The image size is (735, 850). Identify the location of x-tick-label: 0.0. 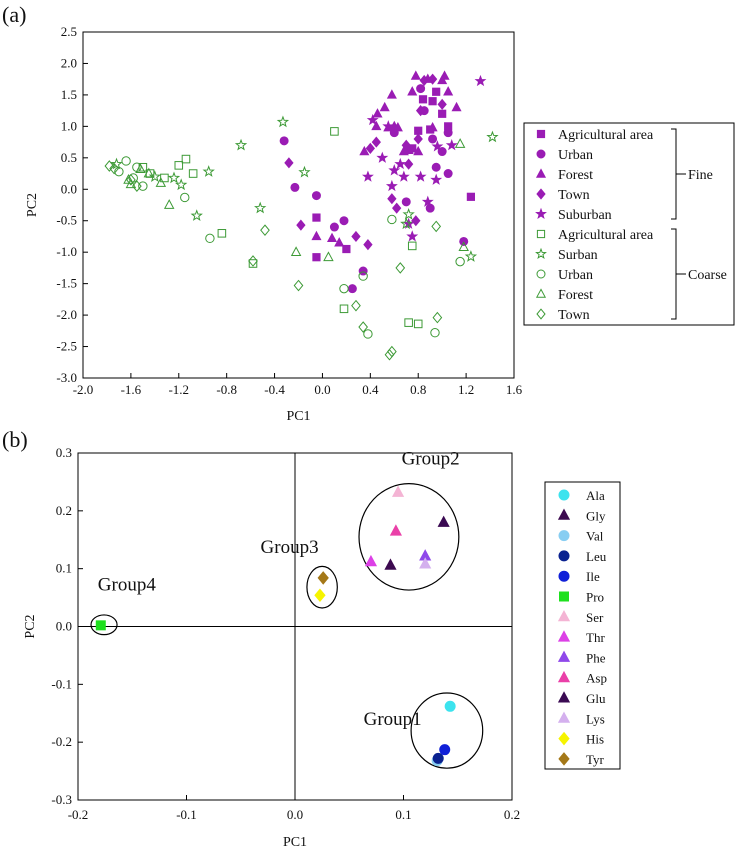
(322, 389).